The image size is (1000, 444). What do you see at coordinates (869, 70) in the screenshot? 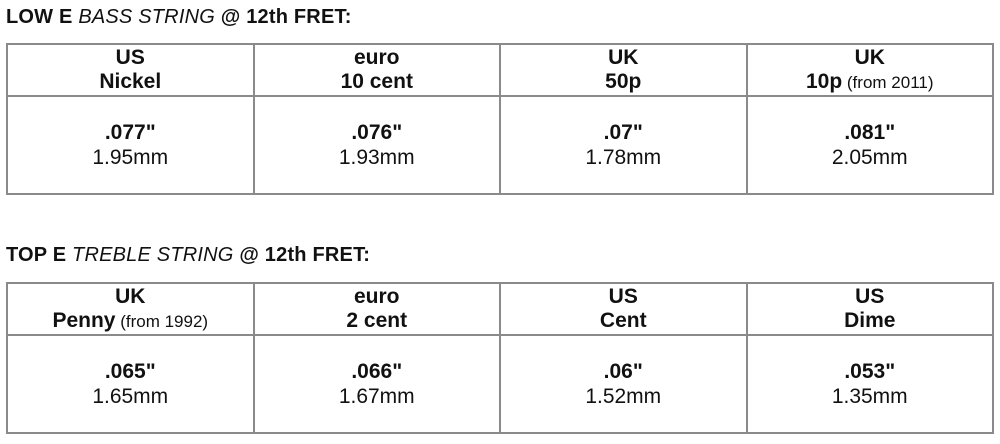
I see `coin-header: UK 10p (from 2011)` at bounding box center [869, 70].